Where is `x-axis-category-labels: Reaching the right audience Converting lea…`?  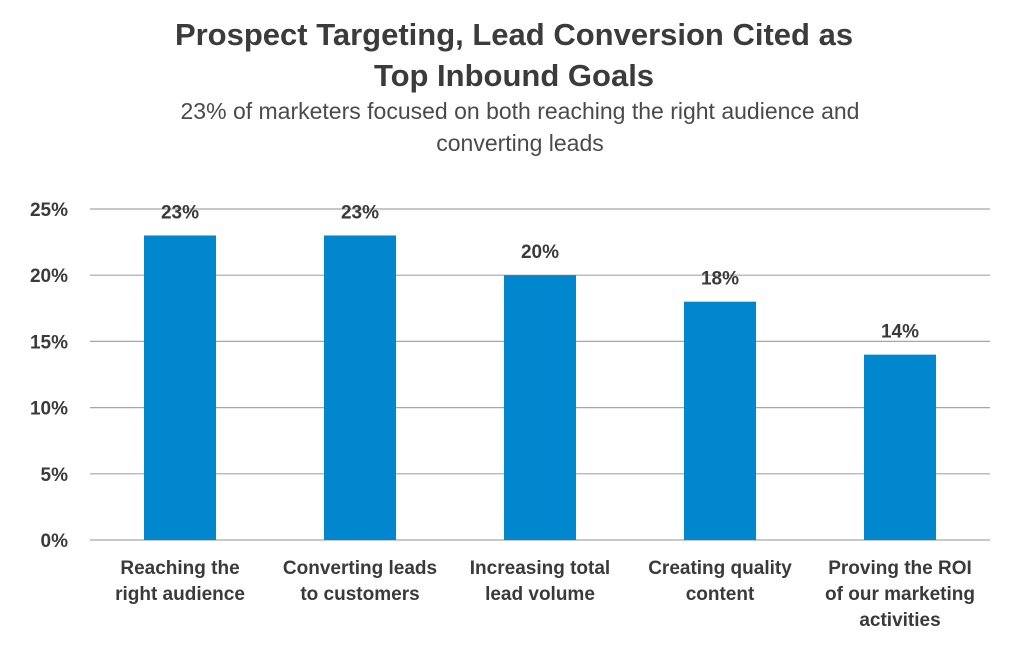
x-axis-category-labels: Reaching the right audience Converting lea… is located at coordinates (545, 594).